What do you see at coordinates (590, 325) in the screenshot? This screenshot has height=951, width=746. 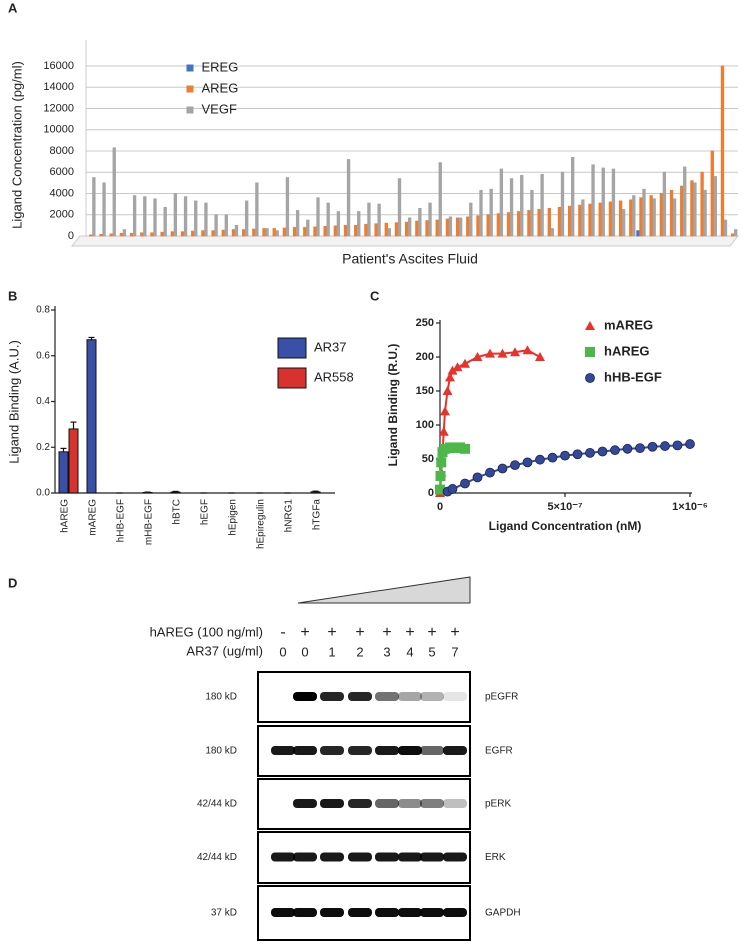 I see `legend-marker` at bounding box center [590, 325].